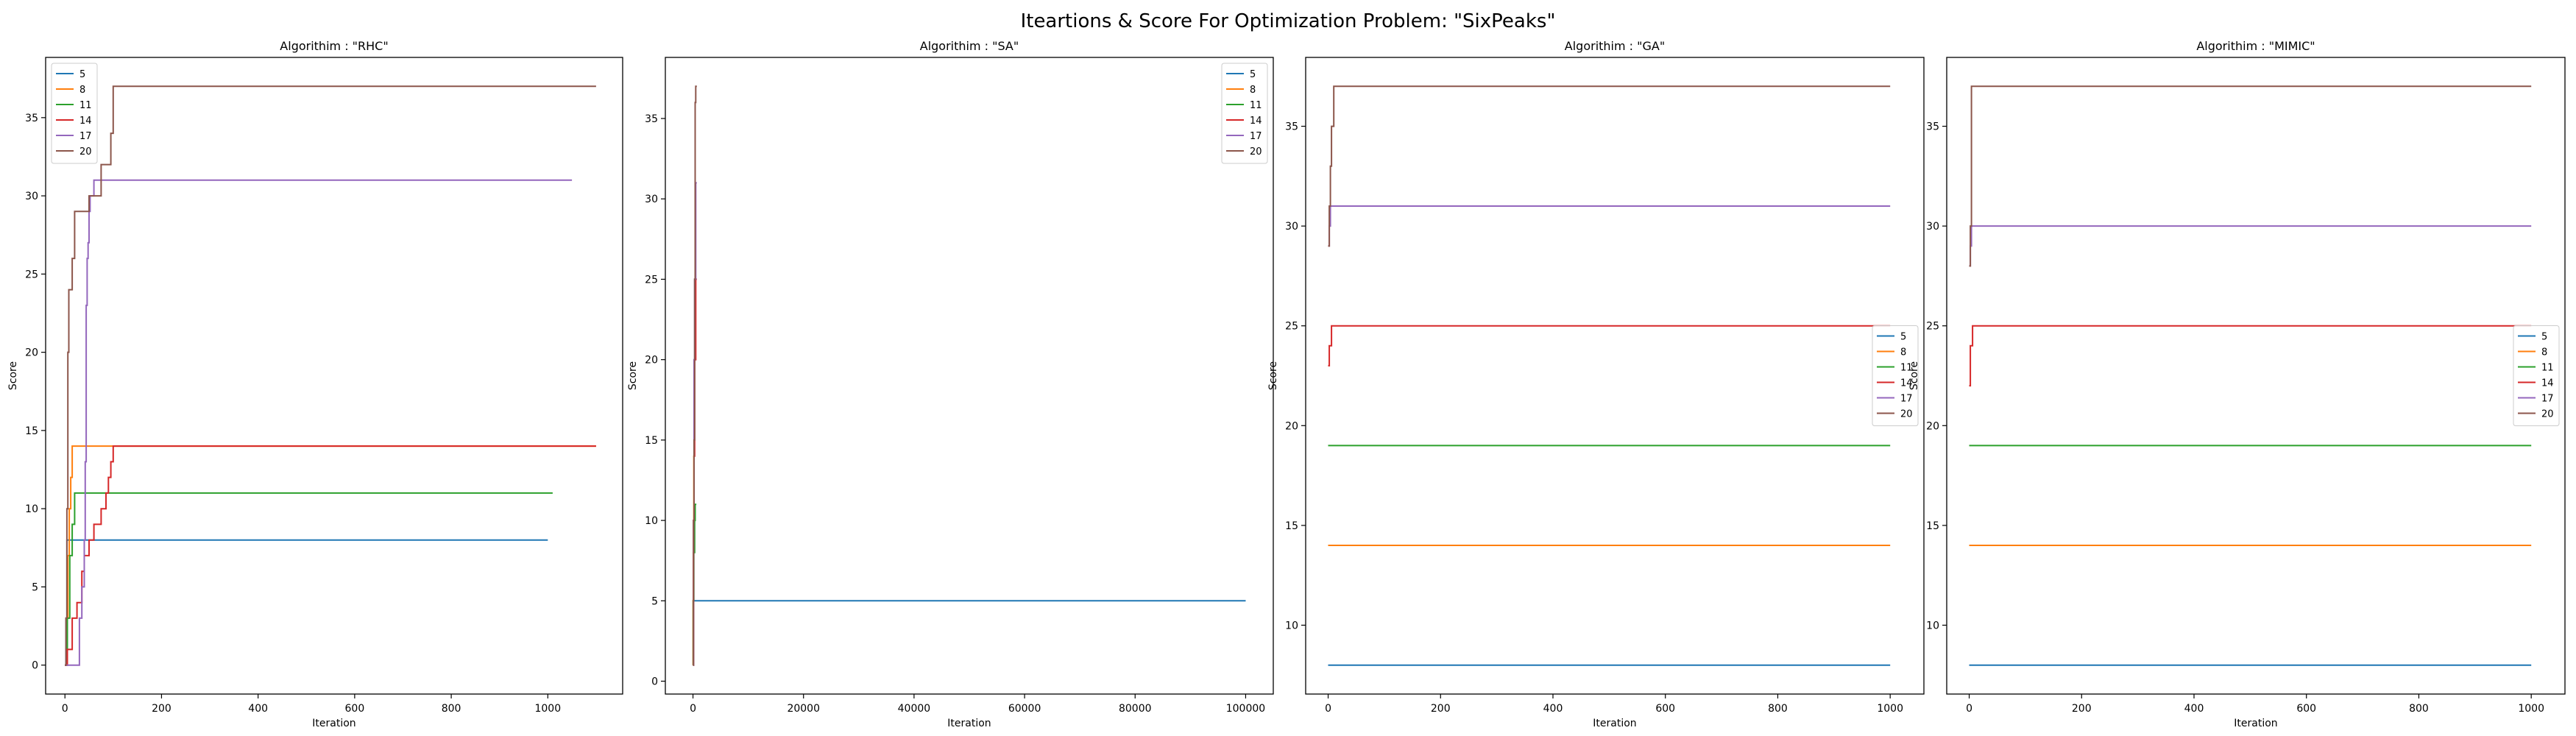  I want to click on x-tick-label: 60000, so click(1024, 709).